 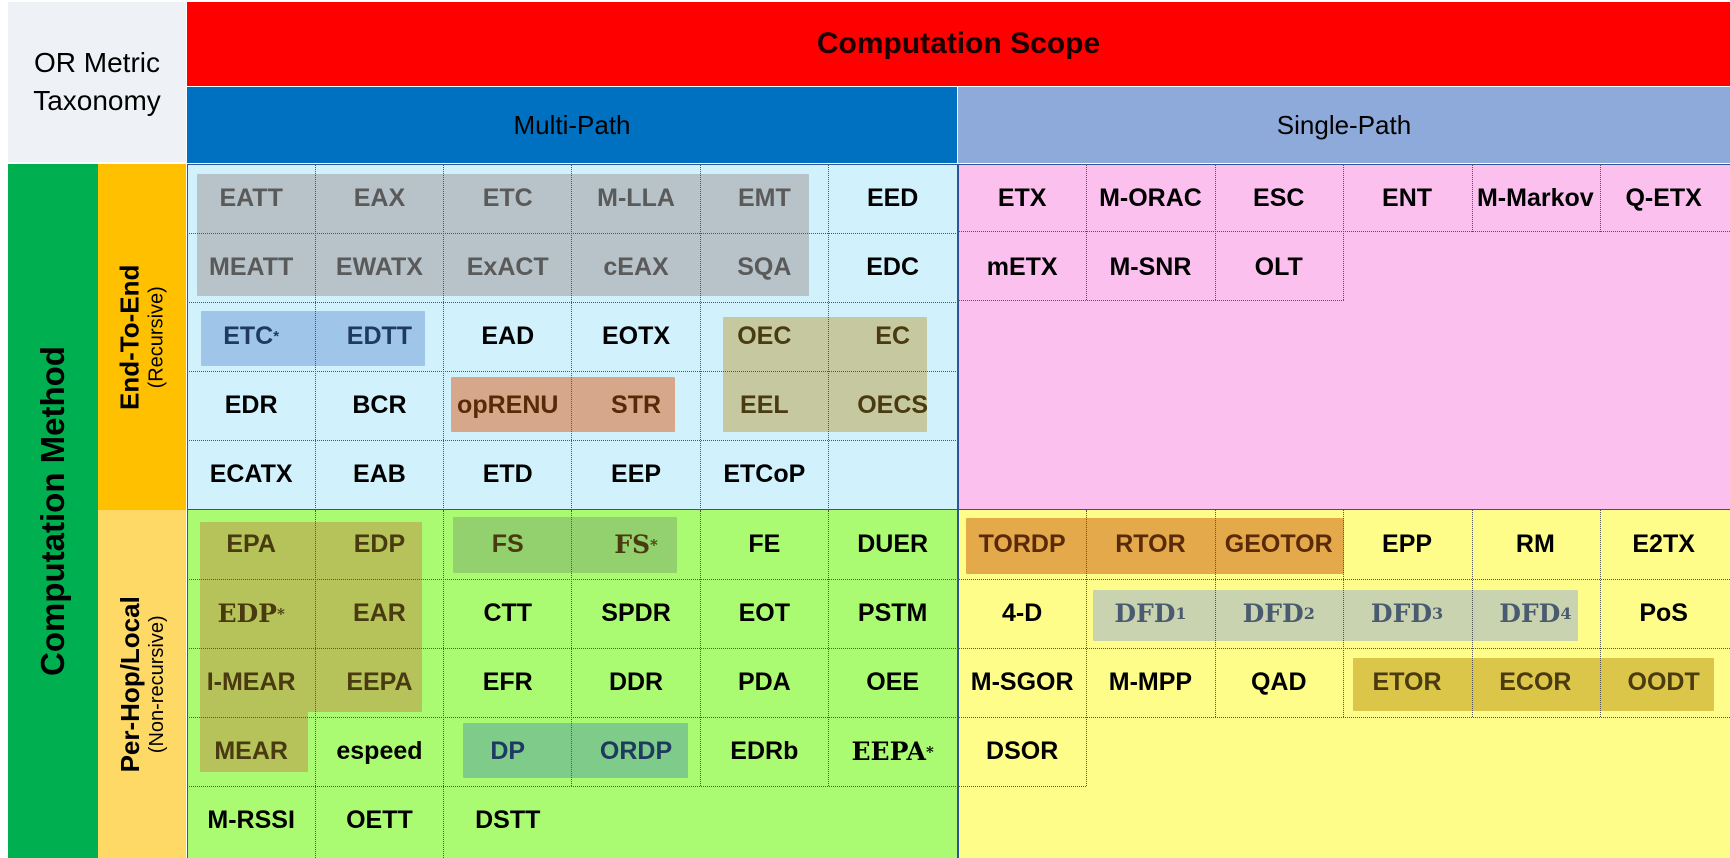 I want to click on metric-cell: OECS, so click(x=893, y=405).